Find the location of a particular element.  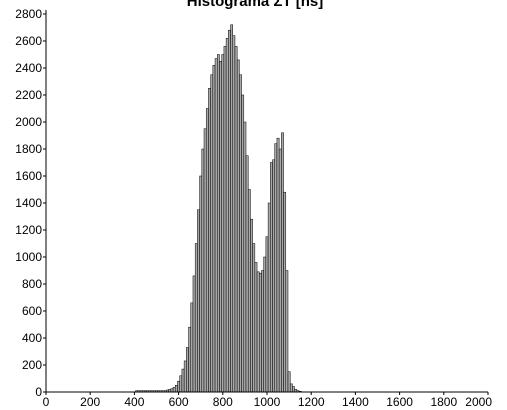

y-tick-label: 2200 is located at coordinates (28, 95).